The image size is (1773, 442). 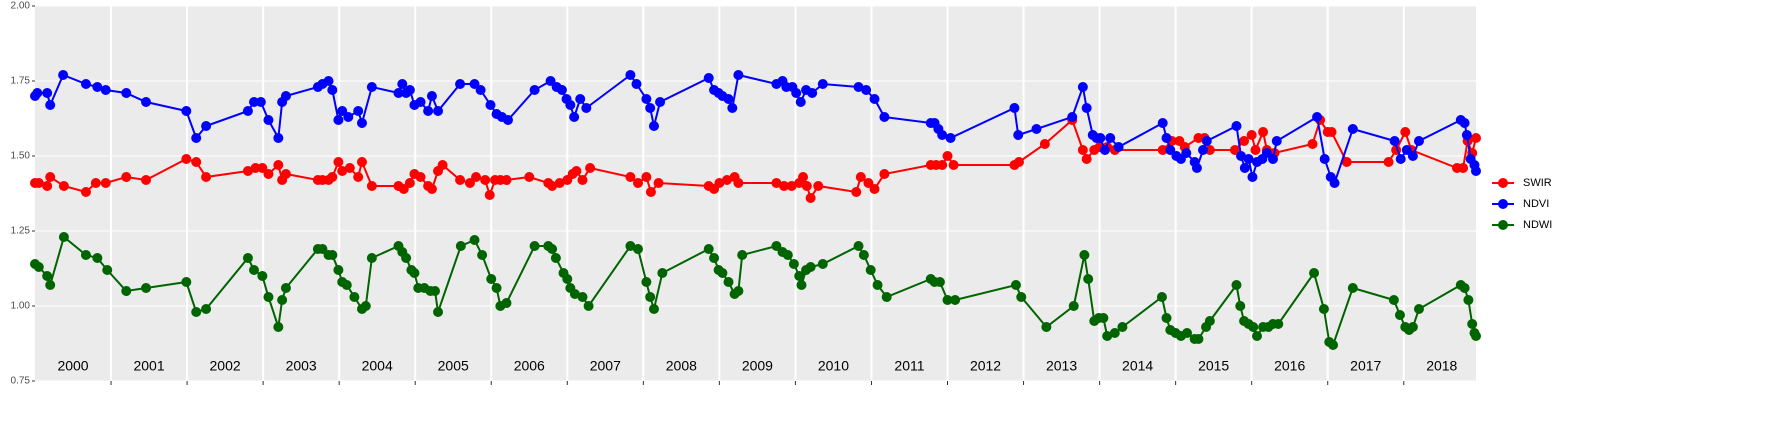 What do you see at coordinates (1441, 366) in the screenshot?
I see `year-label: 2018` at bounding box center [1441, 366].